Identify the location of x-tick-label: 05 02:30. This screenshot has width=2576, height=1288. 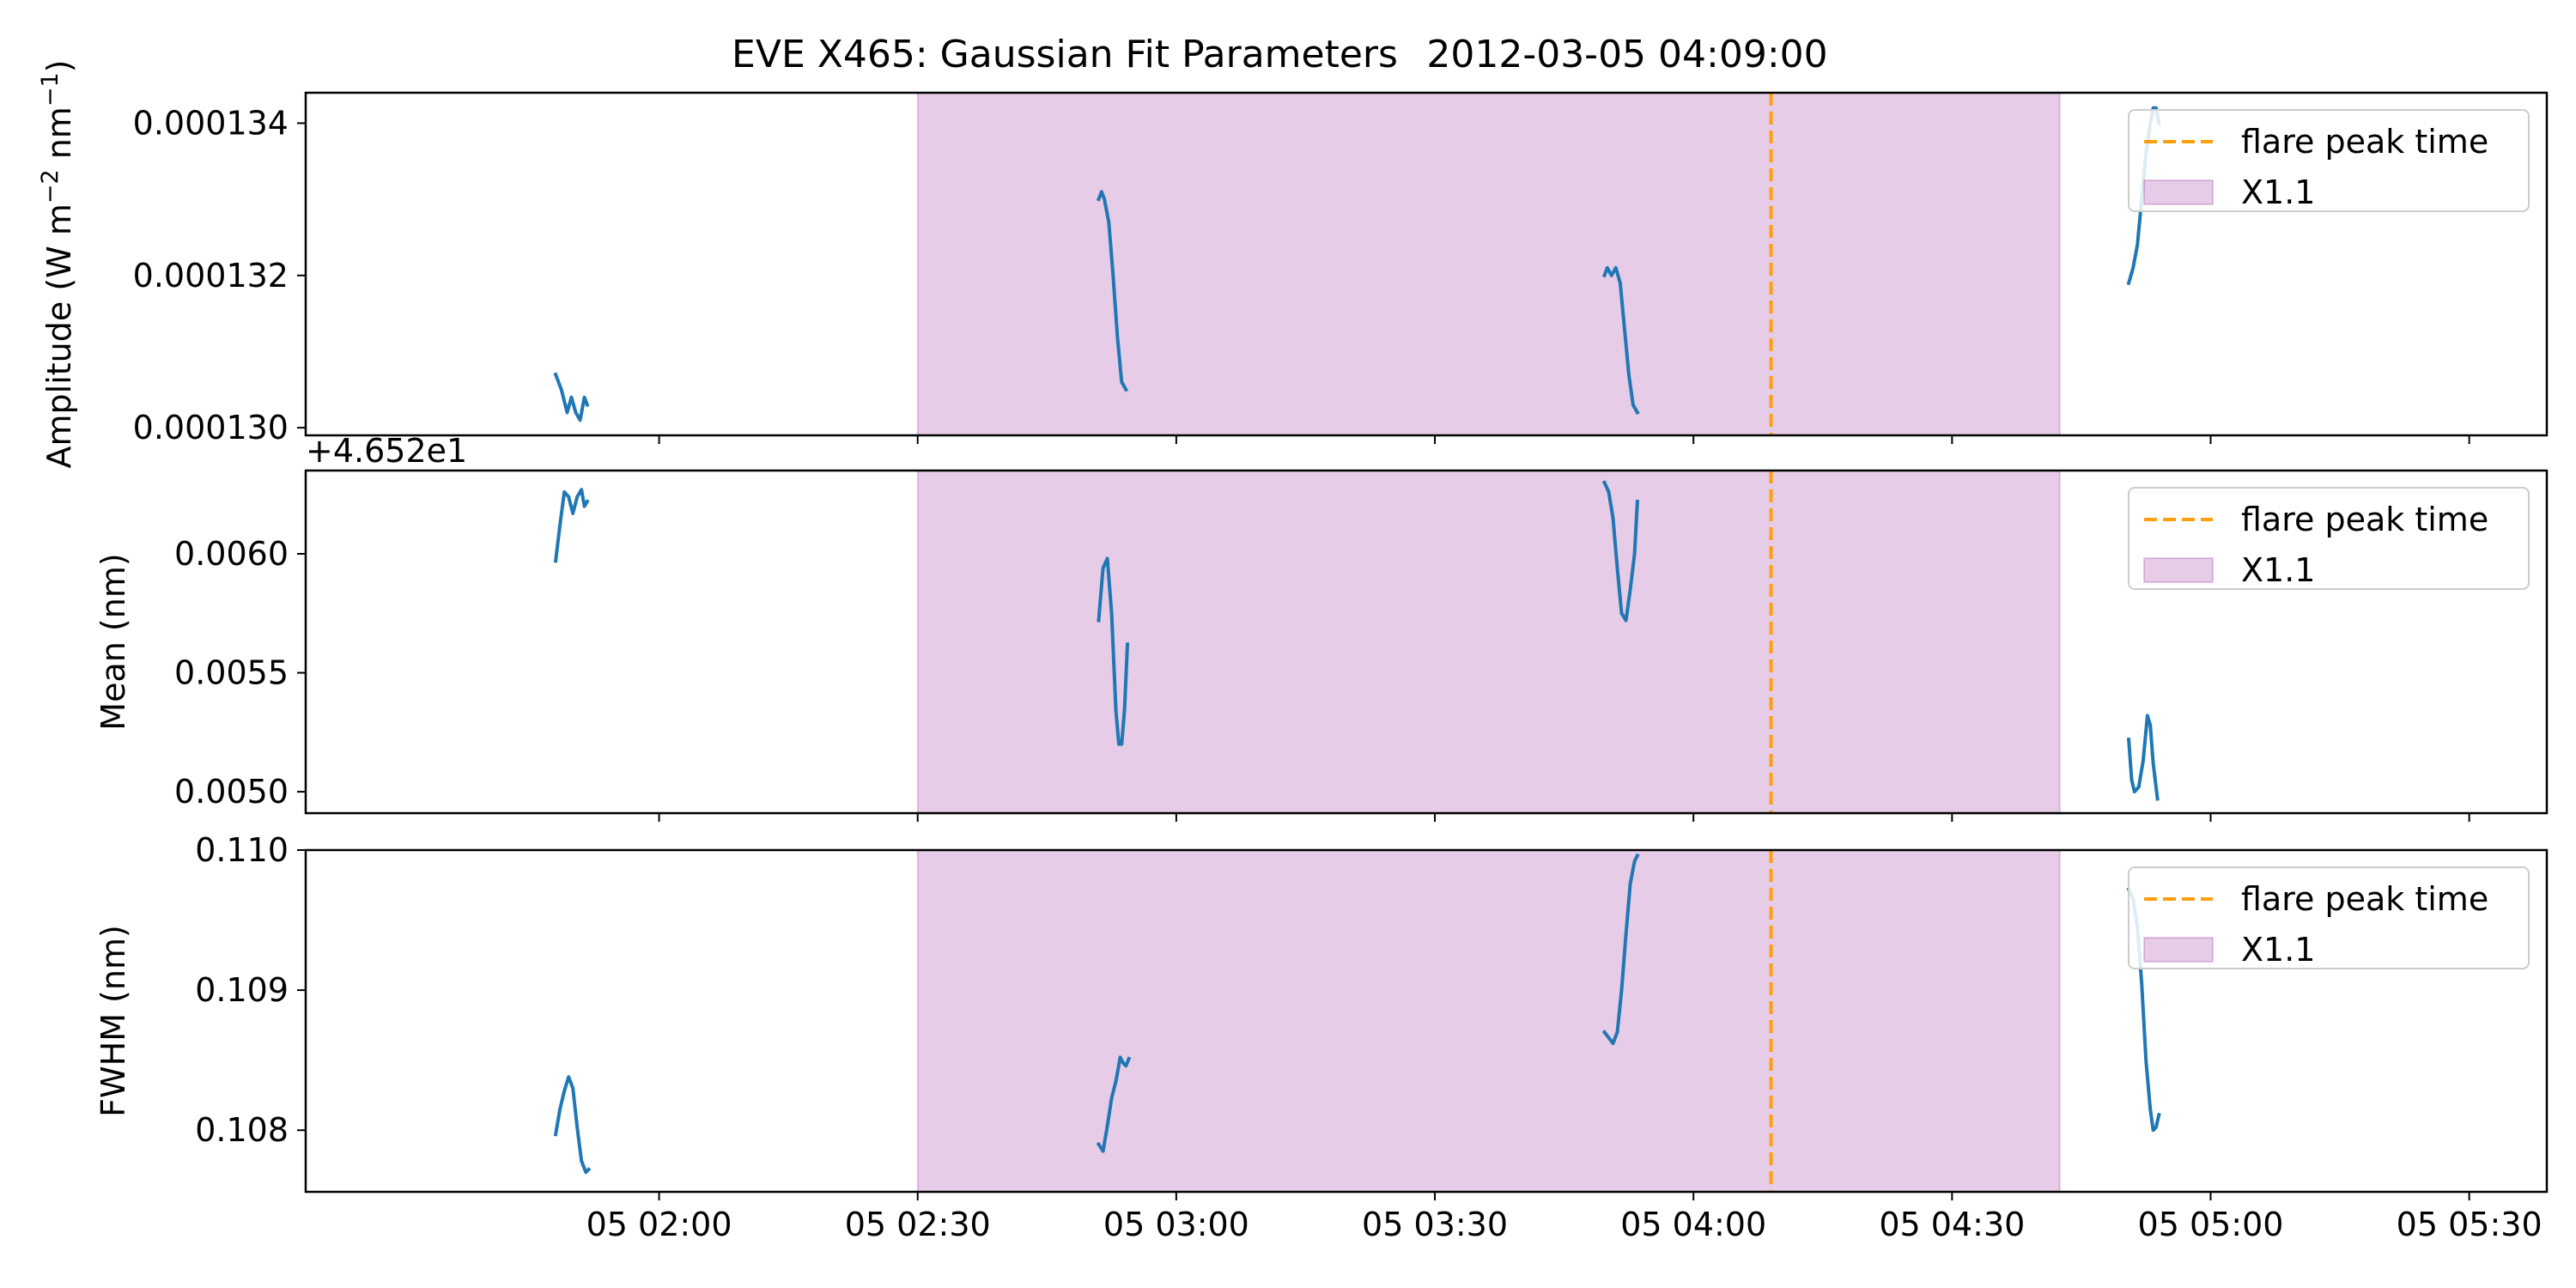
(918, 1224).